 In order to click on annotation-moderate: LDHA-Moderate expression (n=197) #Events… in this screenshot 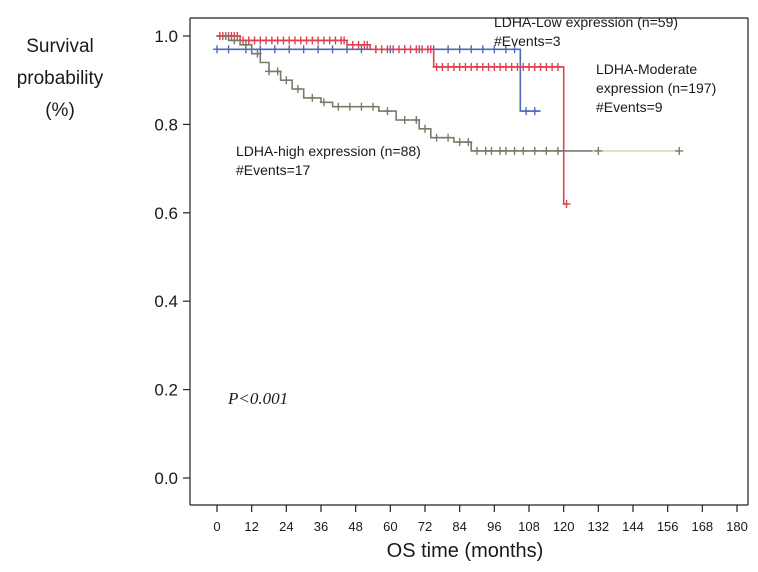, I will do `click(656, 88)`.